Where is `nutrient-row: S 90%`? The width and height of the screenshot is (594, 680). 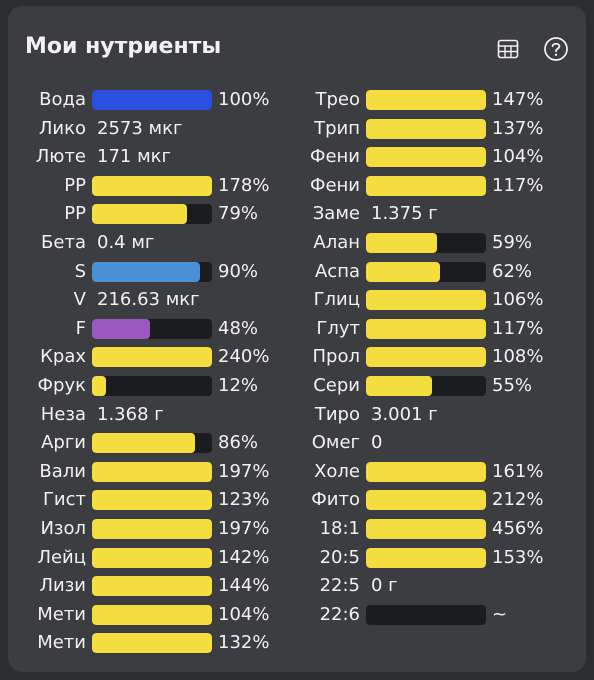 nutrient-row: S 90% is located at coordinates (153, 272).